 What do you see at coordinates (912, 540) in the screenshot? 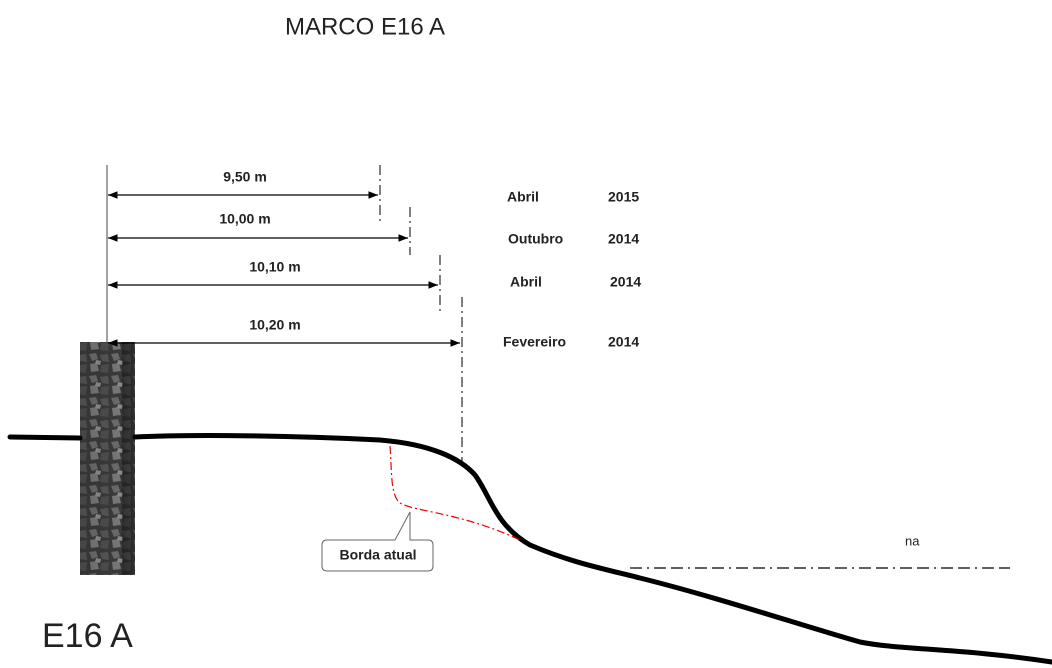
I see `water-label: na` at bounding box center [912, 540].